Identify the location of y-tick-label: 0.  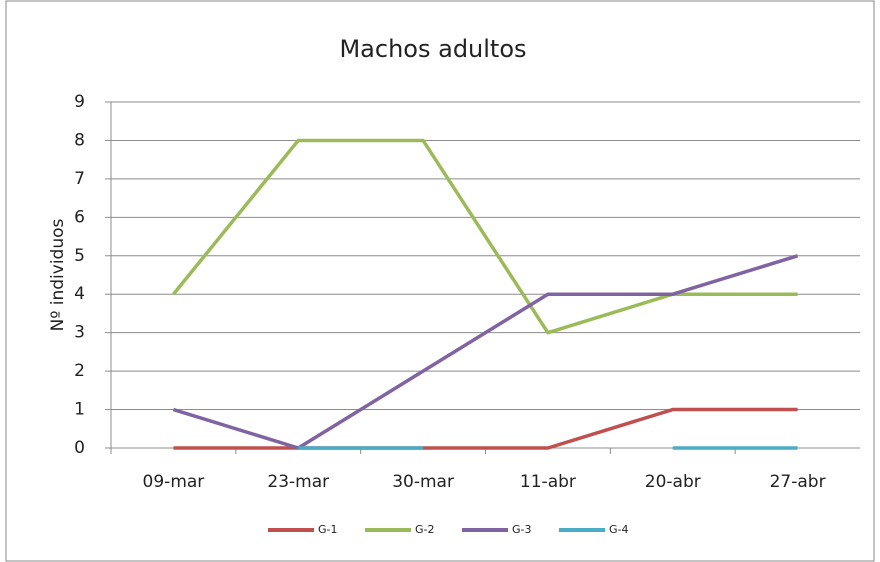
(79, 448).